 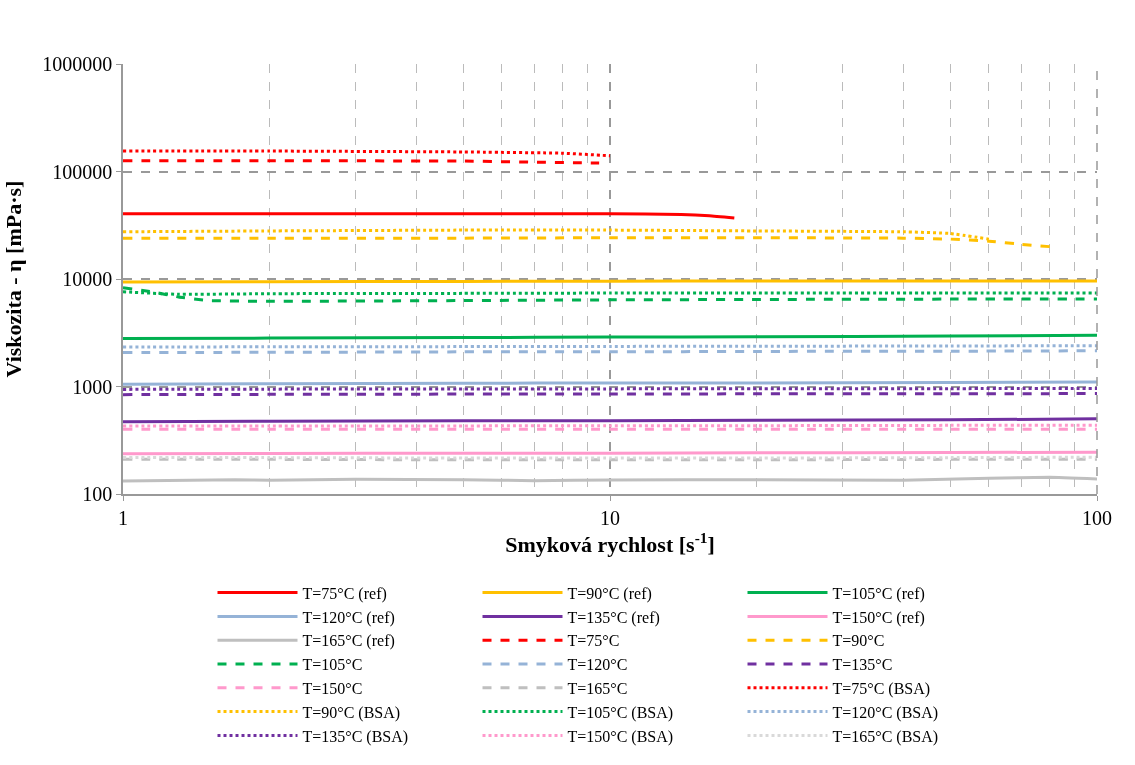 What do you see at coordinates (77, 64) in the screenshot?
I see `y-tick-label: 1000000` at bounding box center [77, 64].